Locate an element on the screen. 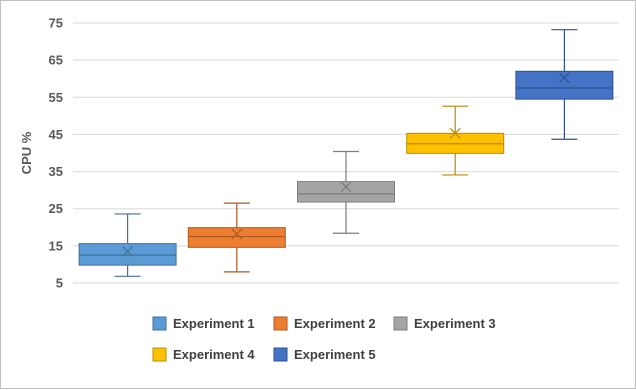 The width and height of the screenshot is (636, 390). y-tick-label-65: 65 is located at coordinates (56, 60).